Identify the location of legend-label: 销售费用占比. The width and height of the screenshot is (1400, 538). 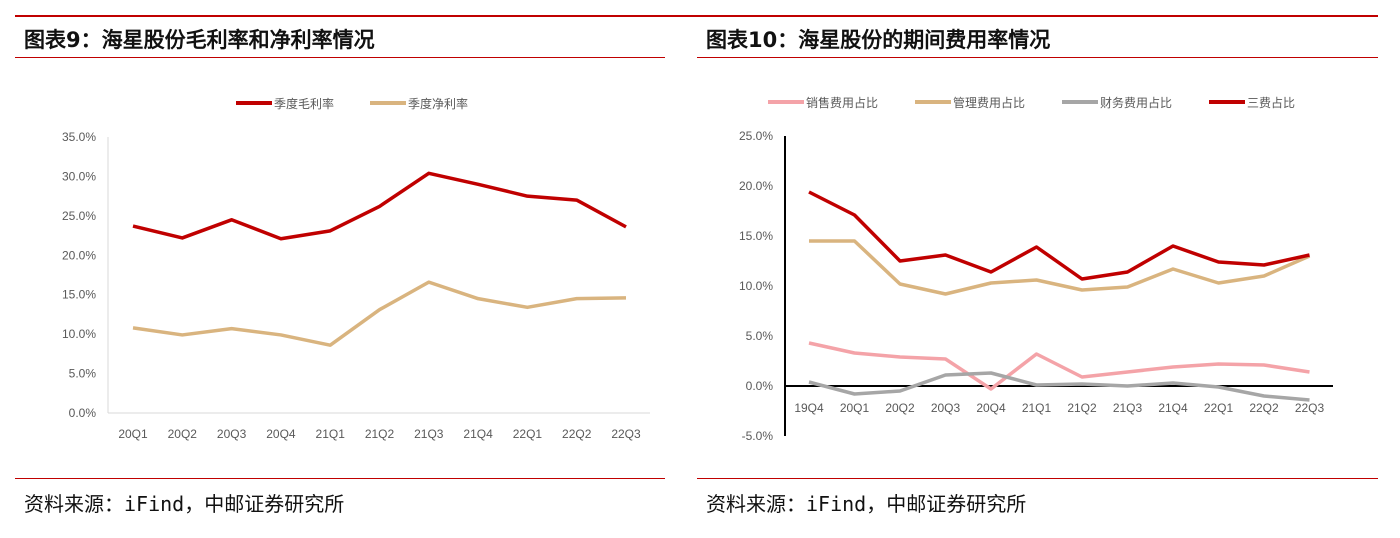
(842, 102).